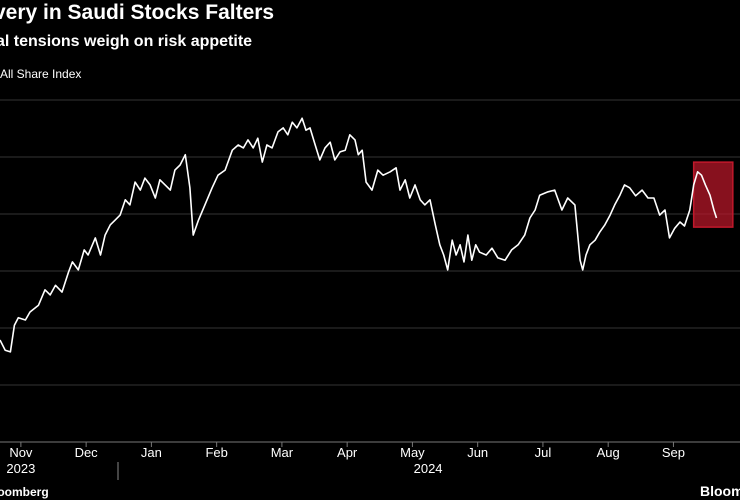 This screenshot has height=500, width=740. I want to click on x-tick-label: Sep, so click(673, 452).